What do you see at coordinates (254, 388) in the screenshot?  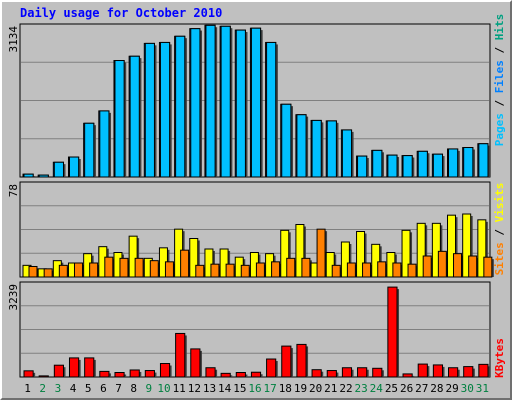 I see `x-tick-label: 16` at bounding box center [254, 388].